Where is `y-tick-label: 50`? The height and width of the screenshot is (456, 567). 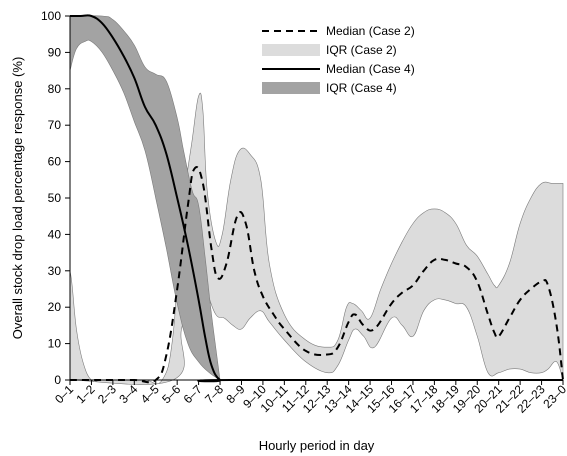
y-tick-label: 50 is located at coordinates (55, 198).